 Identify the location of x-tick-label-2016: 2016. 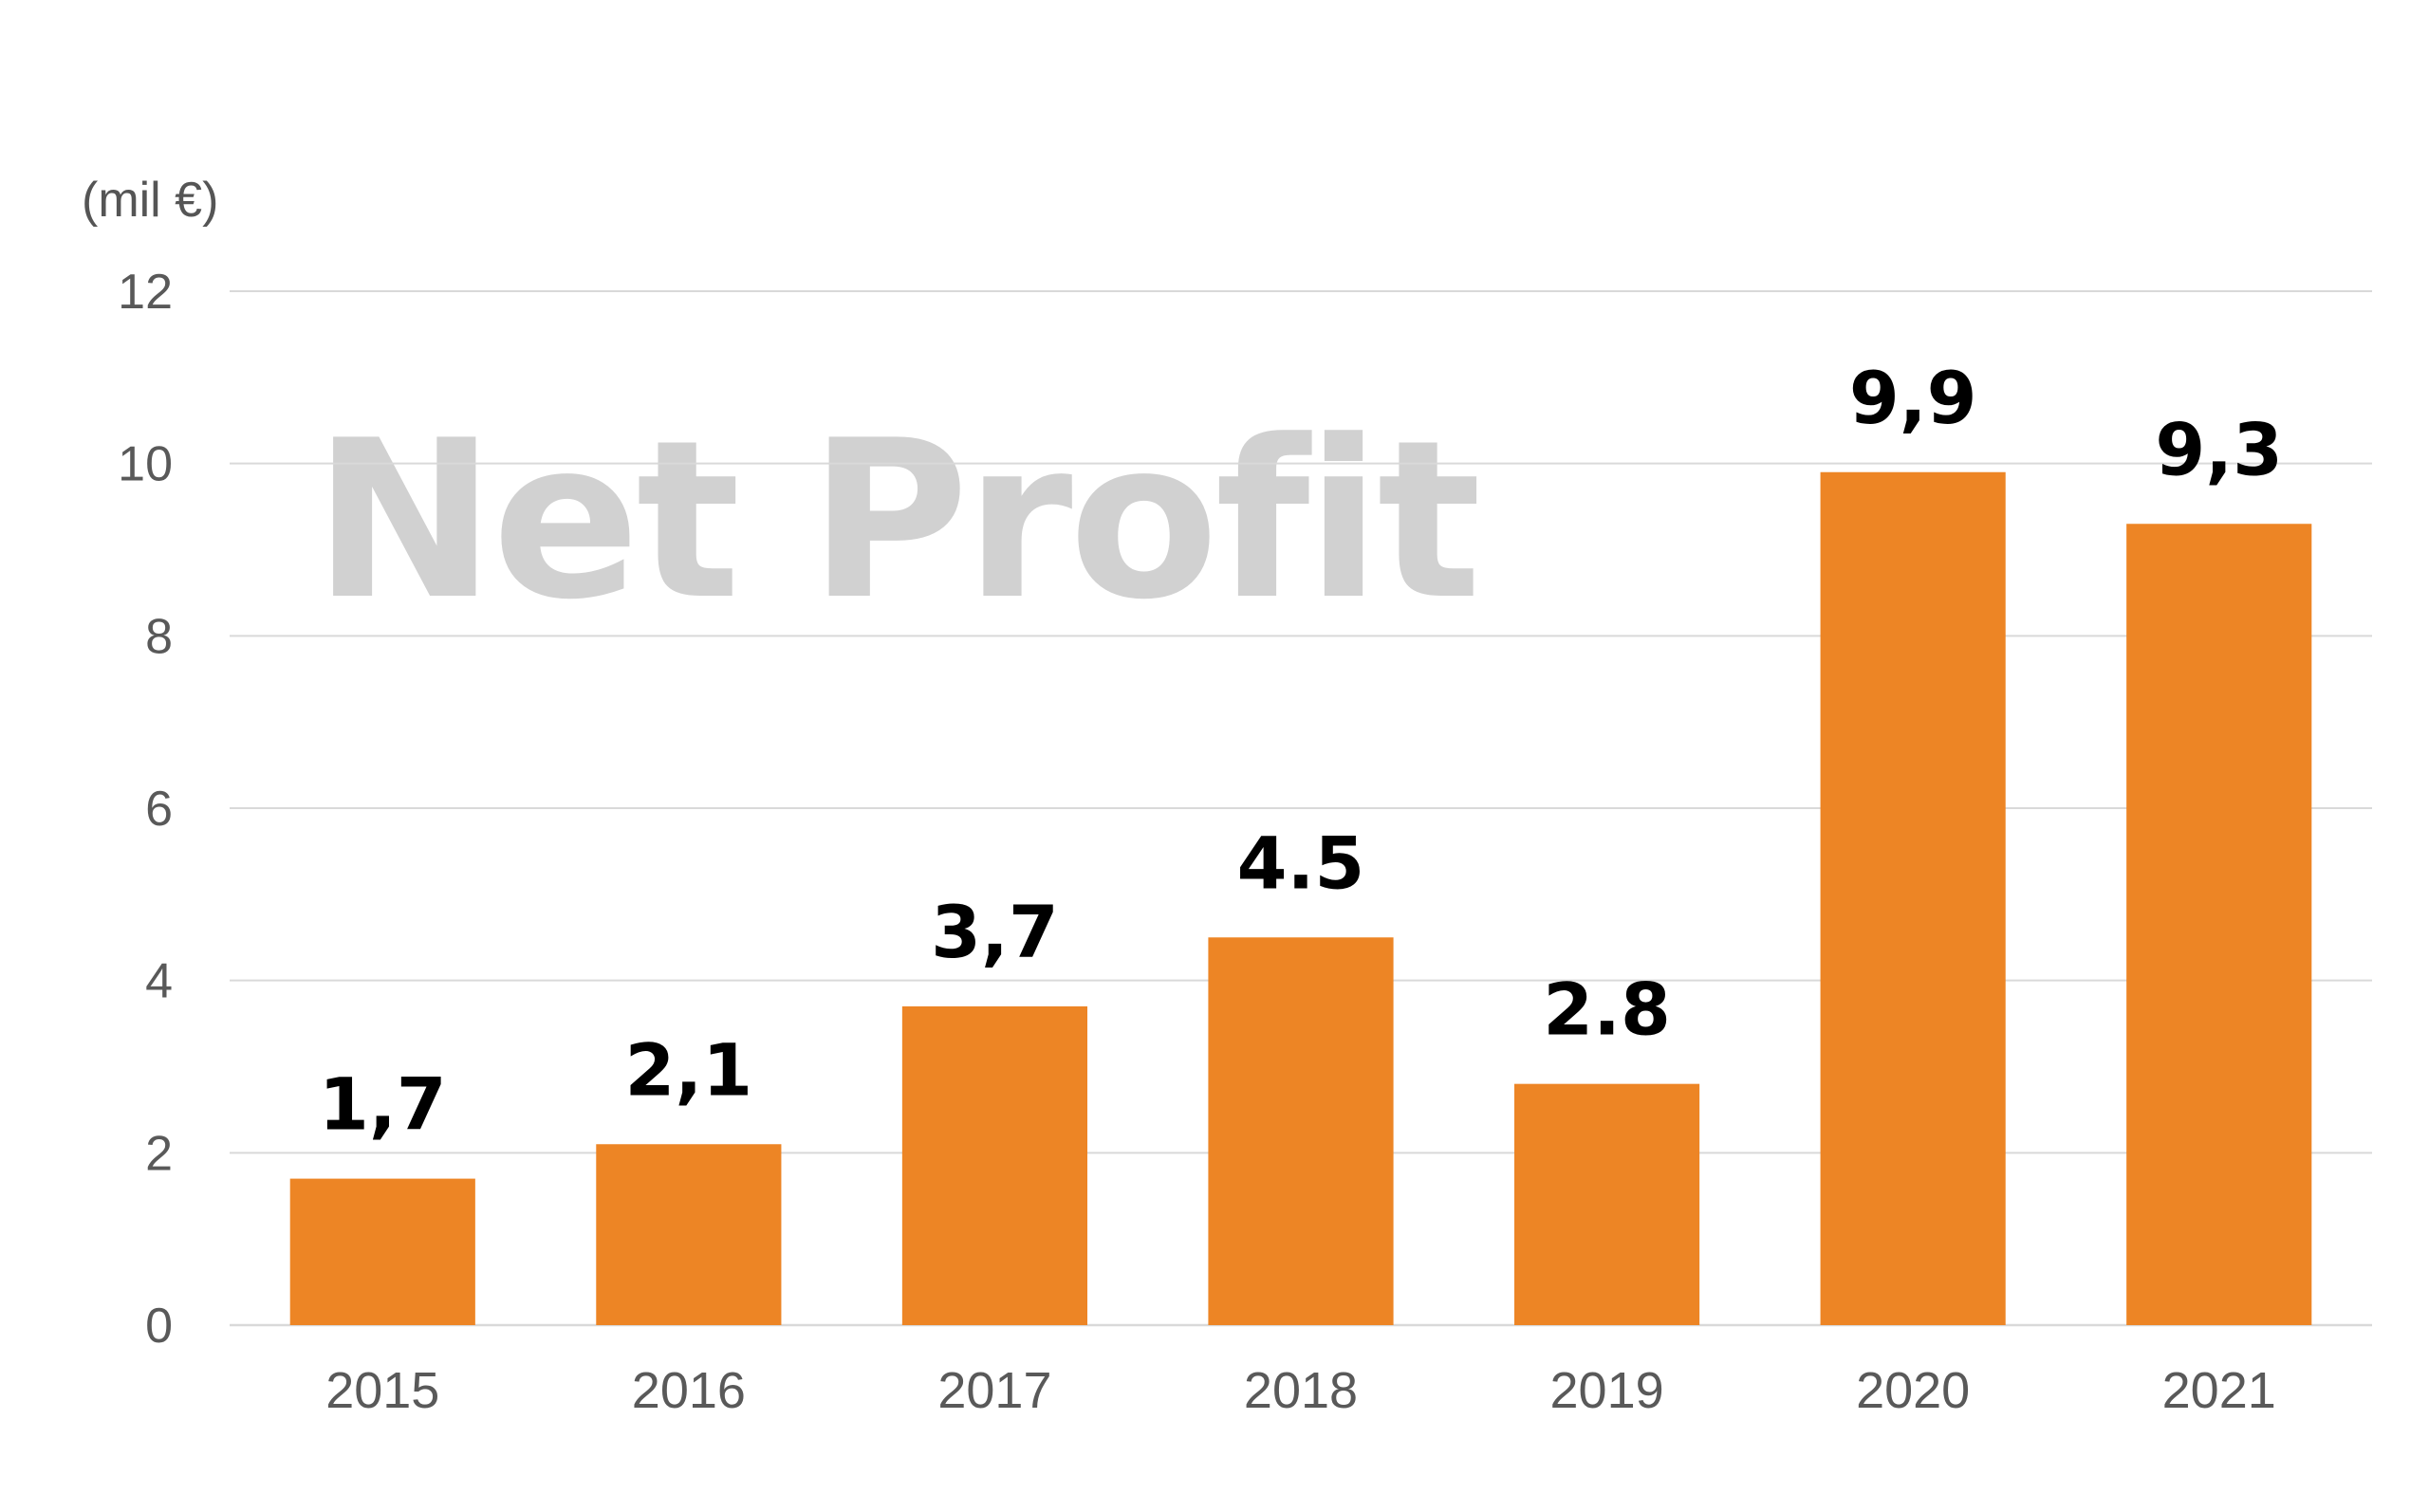
(689, 1390).